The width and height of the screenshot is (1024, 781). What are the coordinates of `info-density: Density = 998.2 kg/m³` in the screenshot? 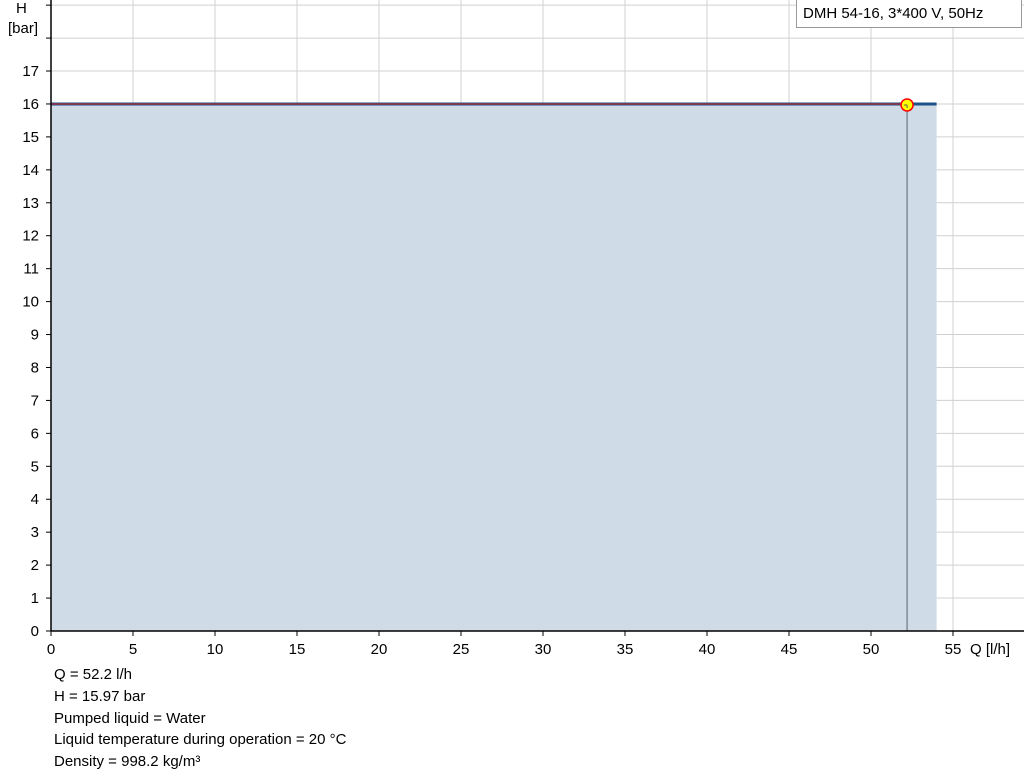 It's located at (127, 762).